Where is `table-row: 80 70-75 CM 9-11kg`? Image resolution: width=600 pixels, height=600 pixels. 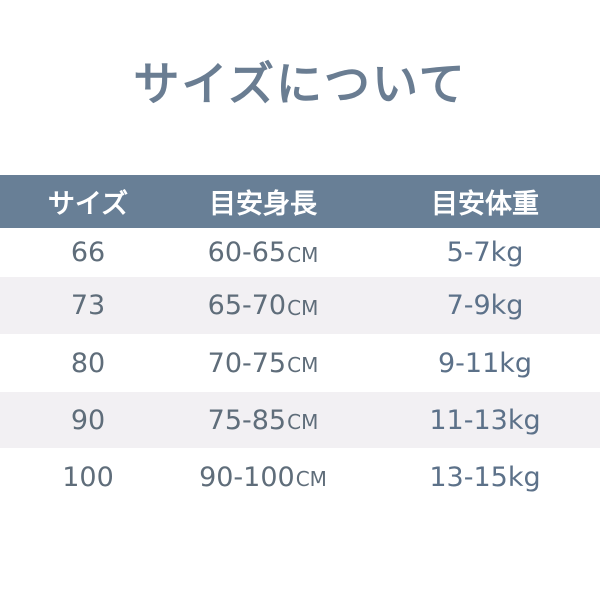 table-row: 80 70-75 CM 9-11kg is located at coordinates (300, 363).